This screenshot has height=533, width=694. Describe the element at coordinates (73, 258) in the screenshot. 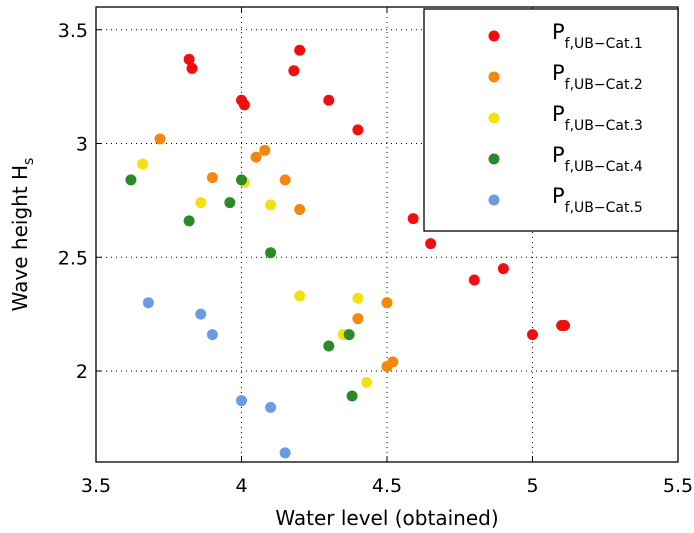

I see `y-tick-label: 2.5` at that location.